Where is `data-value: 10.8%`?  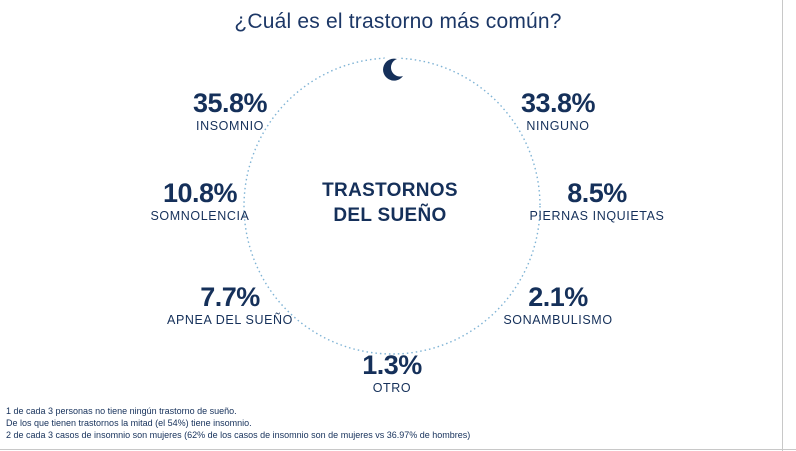
data-value: 10.8% is located at coordinates (200, 193).